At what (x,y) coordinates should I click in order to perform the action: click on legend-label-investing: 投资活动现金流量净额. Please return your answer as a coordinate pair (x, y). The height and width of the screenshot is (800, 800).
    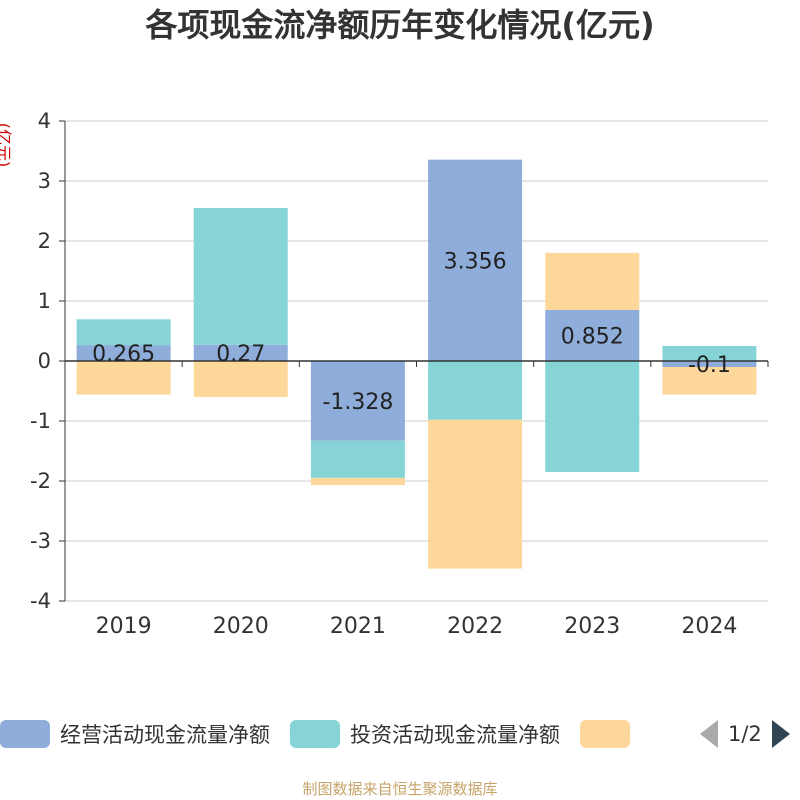
    Looking at the image, I should click on (455, 735).